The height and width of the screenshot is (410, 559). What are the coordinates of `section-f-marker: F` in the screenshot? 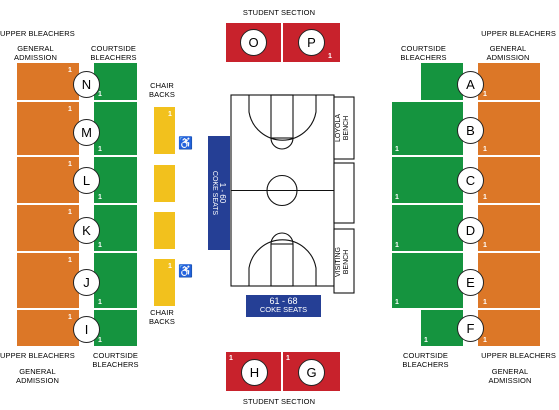 It's located at (470, 328).